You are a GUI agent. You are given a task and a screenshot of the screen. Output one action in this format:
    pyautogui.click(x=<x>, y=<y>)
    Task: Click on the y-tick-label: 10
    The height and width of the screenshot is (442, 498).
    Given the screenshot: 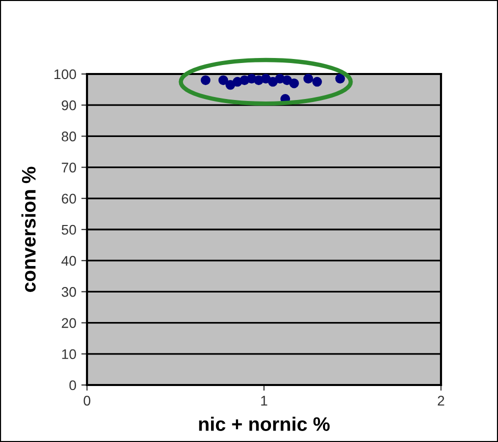 What is the action you would take?
    pyautogui.click(x=69, y=354)
    